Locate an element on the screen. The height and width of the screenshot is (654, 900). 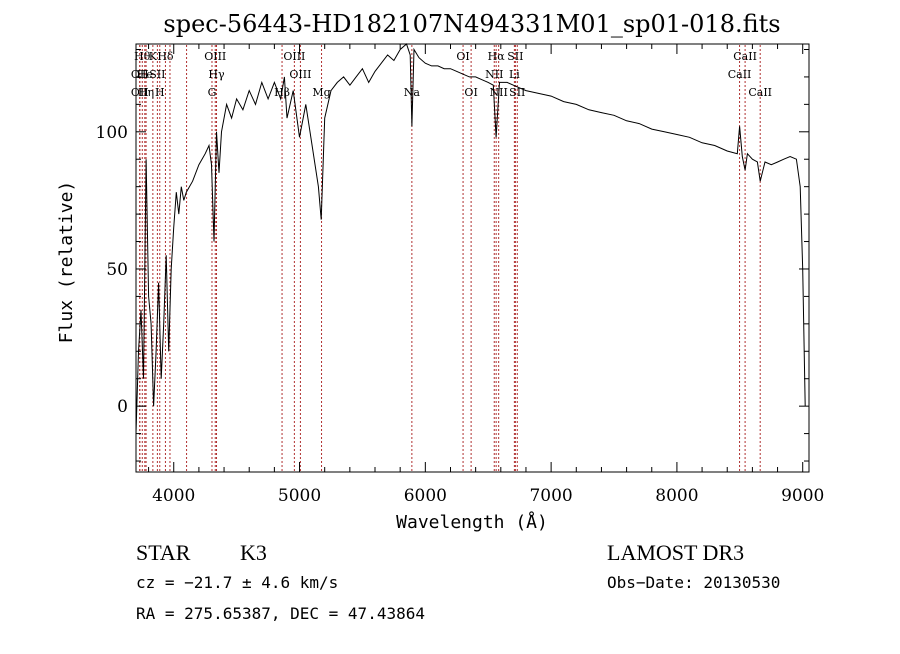
line-label-25: SII is located at coordinates (515, 56).